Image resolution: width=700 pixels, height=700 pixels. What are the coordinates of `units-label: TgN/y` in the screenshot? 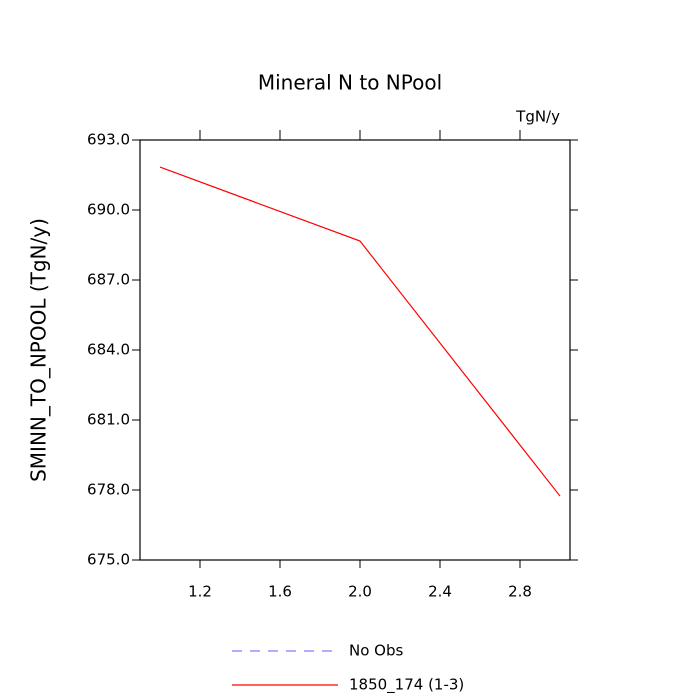 It's located at (537, 117).